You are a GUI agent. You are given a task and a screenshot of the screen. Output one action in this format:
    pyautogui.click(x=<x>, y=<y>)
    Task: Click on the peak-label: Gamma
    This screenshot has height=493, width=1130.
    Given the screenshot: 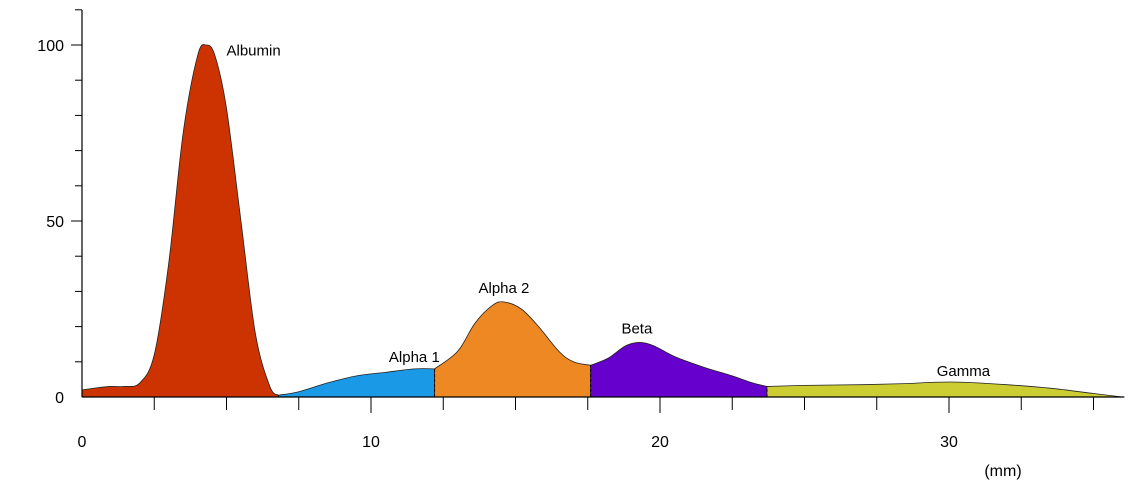 What is the action you would take?
    pyautogui.click(x=964, y=371)
    